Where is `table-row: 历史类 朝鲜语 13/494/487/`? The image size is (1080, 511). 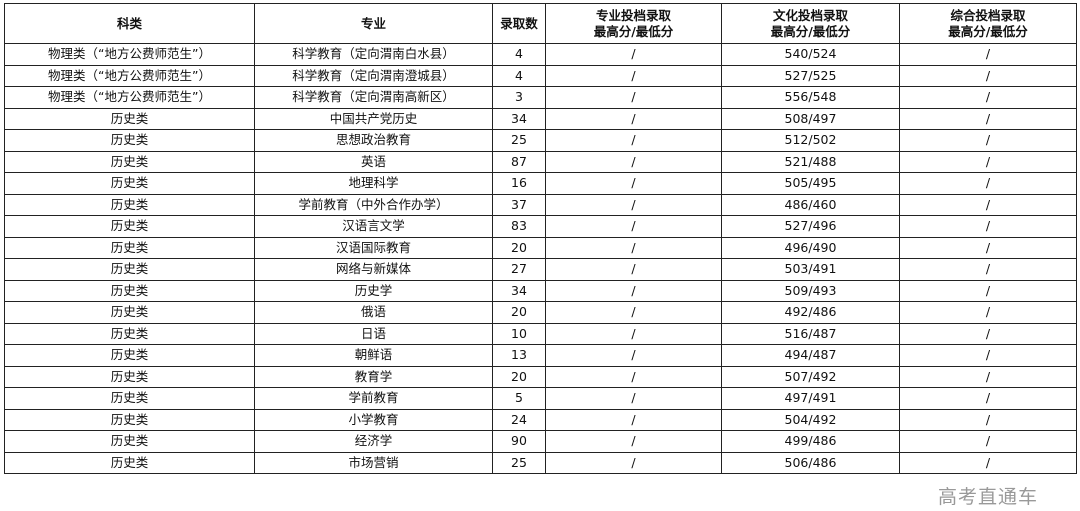
table-row: 历史类 朝鲜语 13/494/487/ is located at coordinates (540, 355).